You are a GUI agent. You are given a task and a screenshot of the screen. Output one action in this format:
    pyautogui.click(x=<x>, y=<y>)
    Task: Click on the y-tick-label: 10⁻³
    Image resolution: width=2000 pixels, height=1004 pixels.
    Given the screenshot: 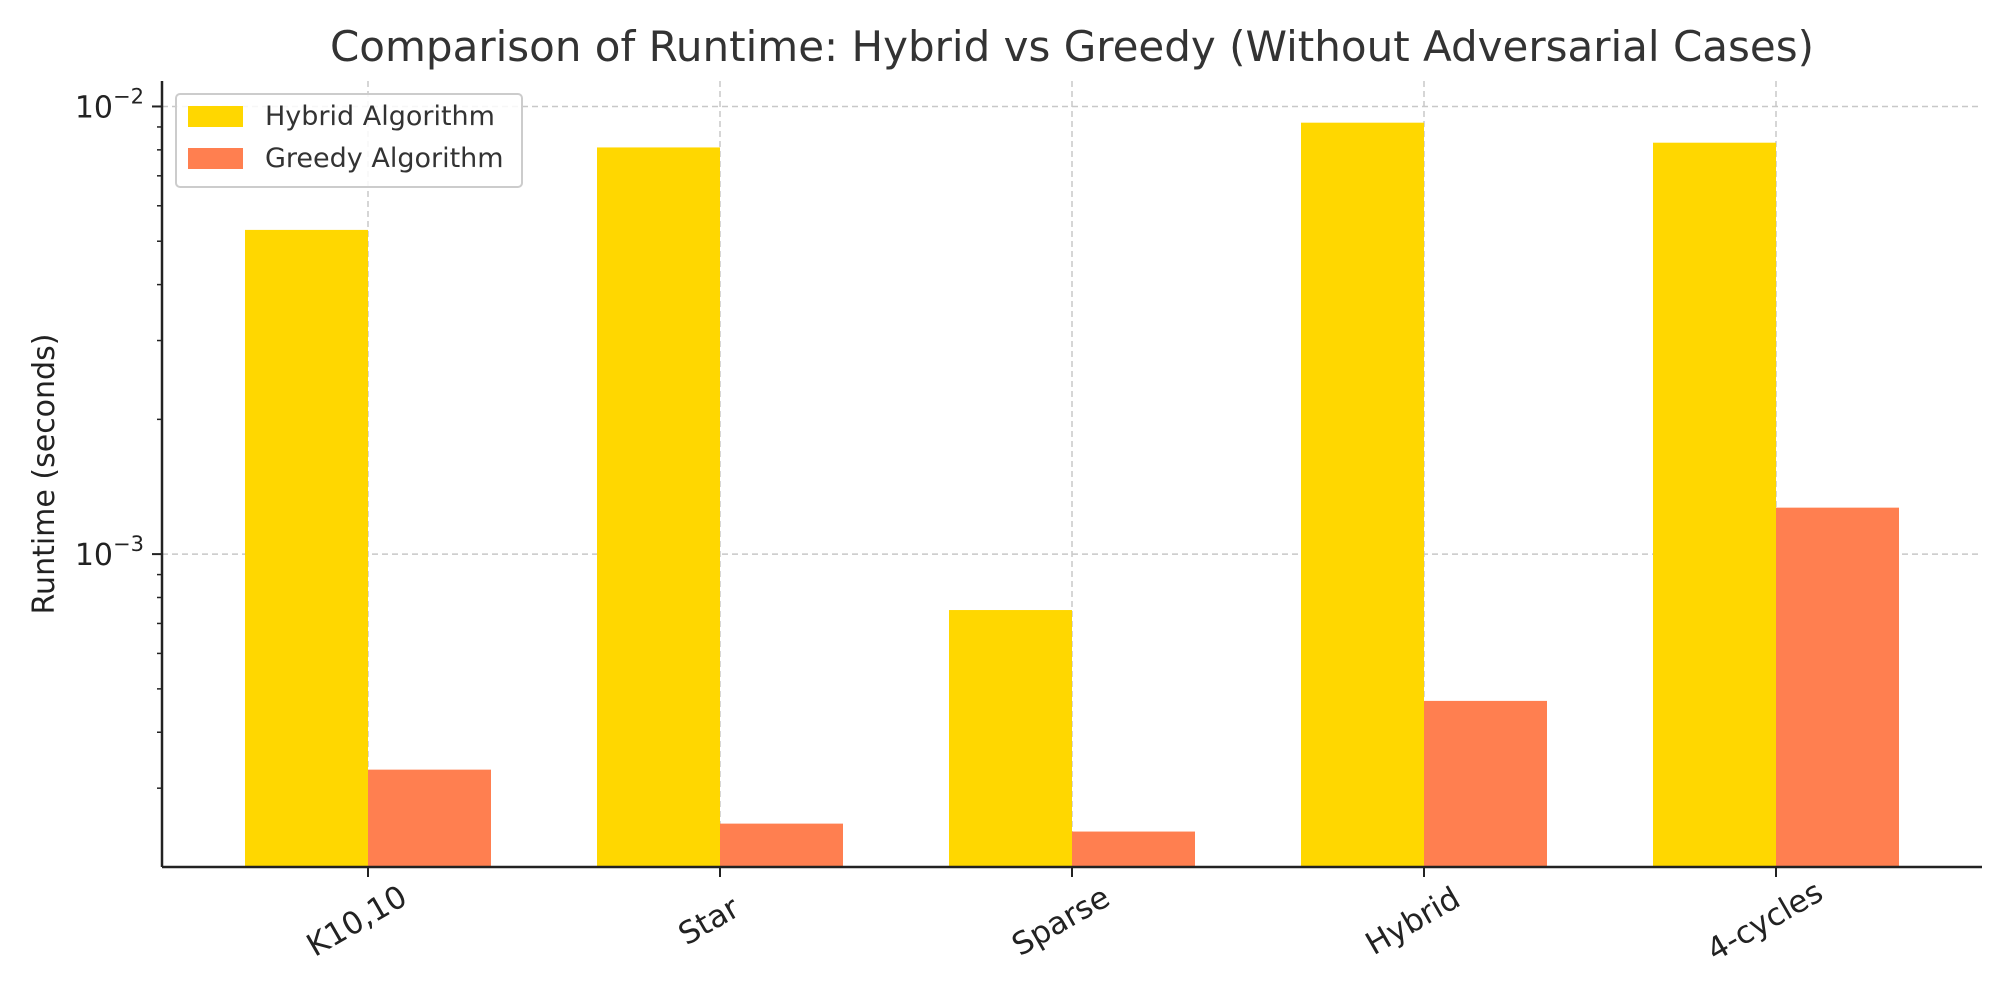 What is the action you would take?
    pyautogui.click(x=109, y=552)
    